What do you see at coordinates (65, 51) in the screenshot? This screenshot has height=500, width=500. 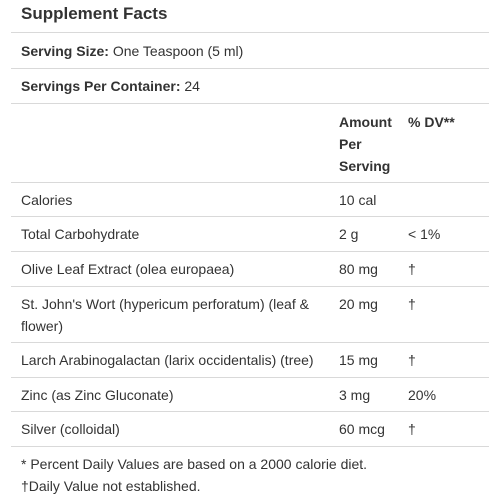 I see `serving-size-label: Serving Size:` at bounding box center [65, 51].